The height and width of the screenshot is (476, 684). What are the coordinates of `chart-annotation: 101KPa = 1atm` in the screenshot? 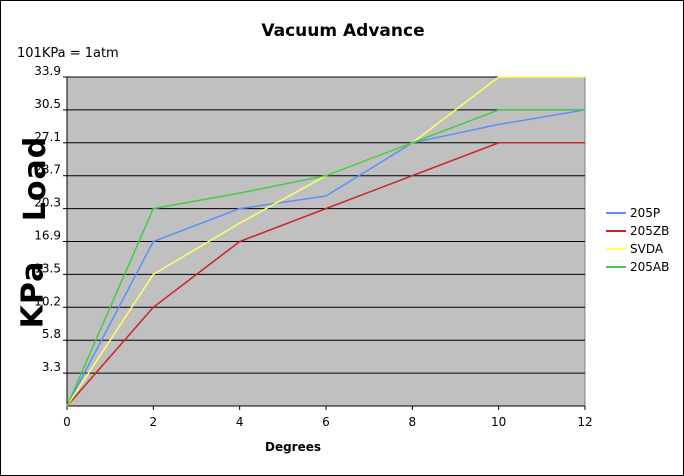 It's located at (68, 53).